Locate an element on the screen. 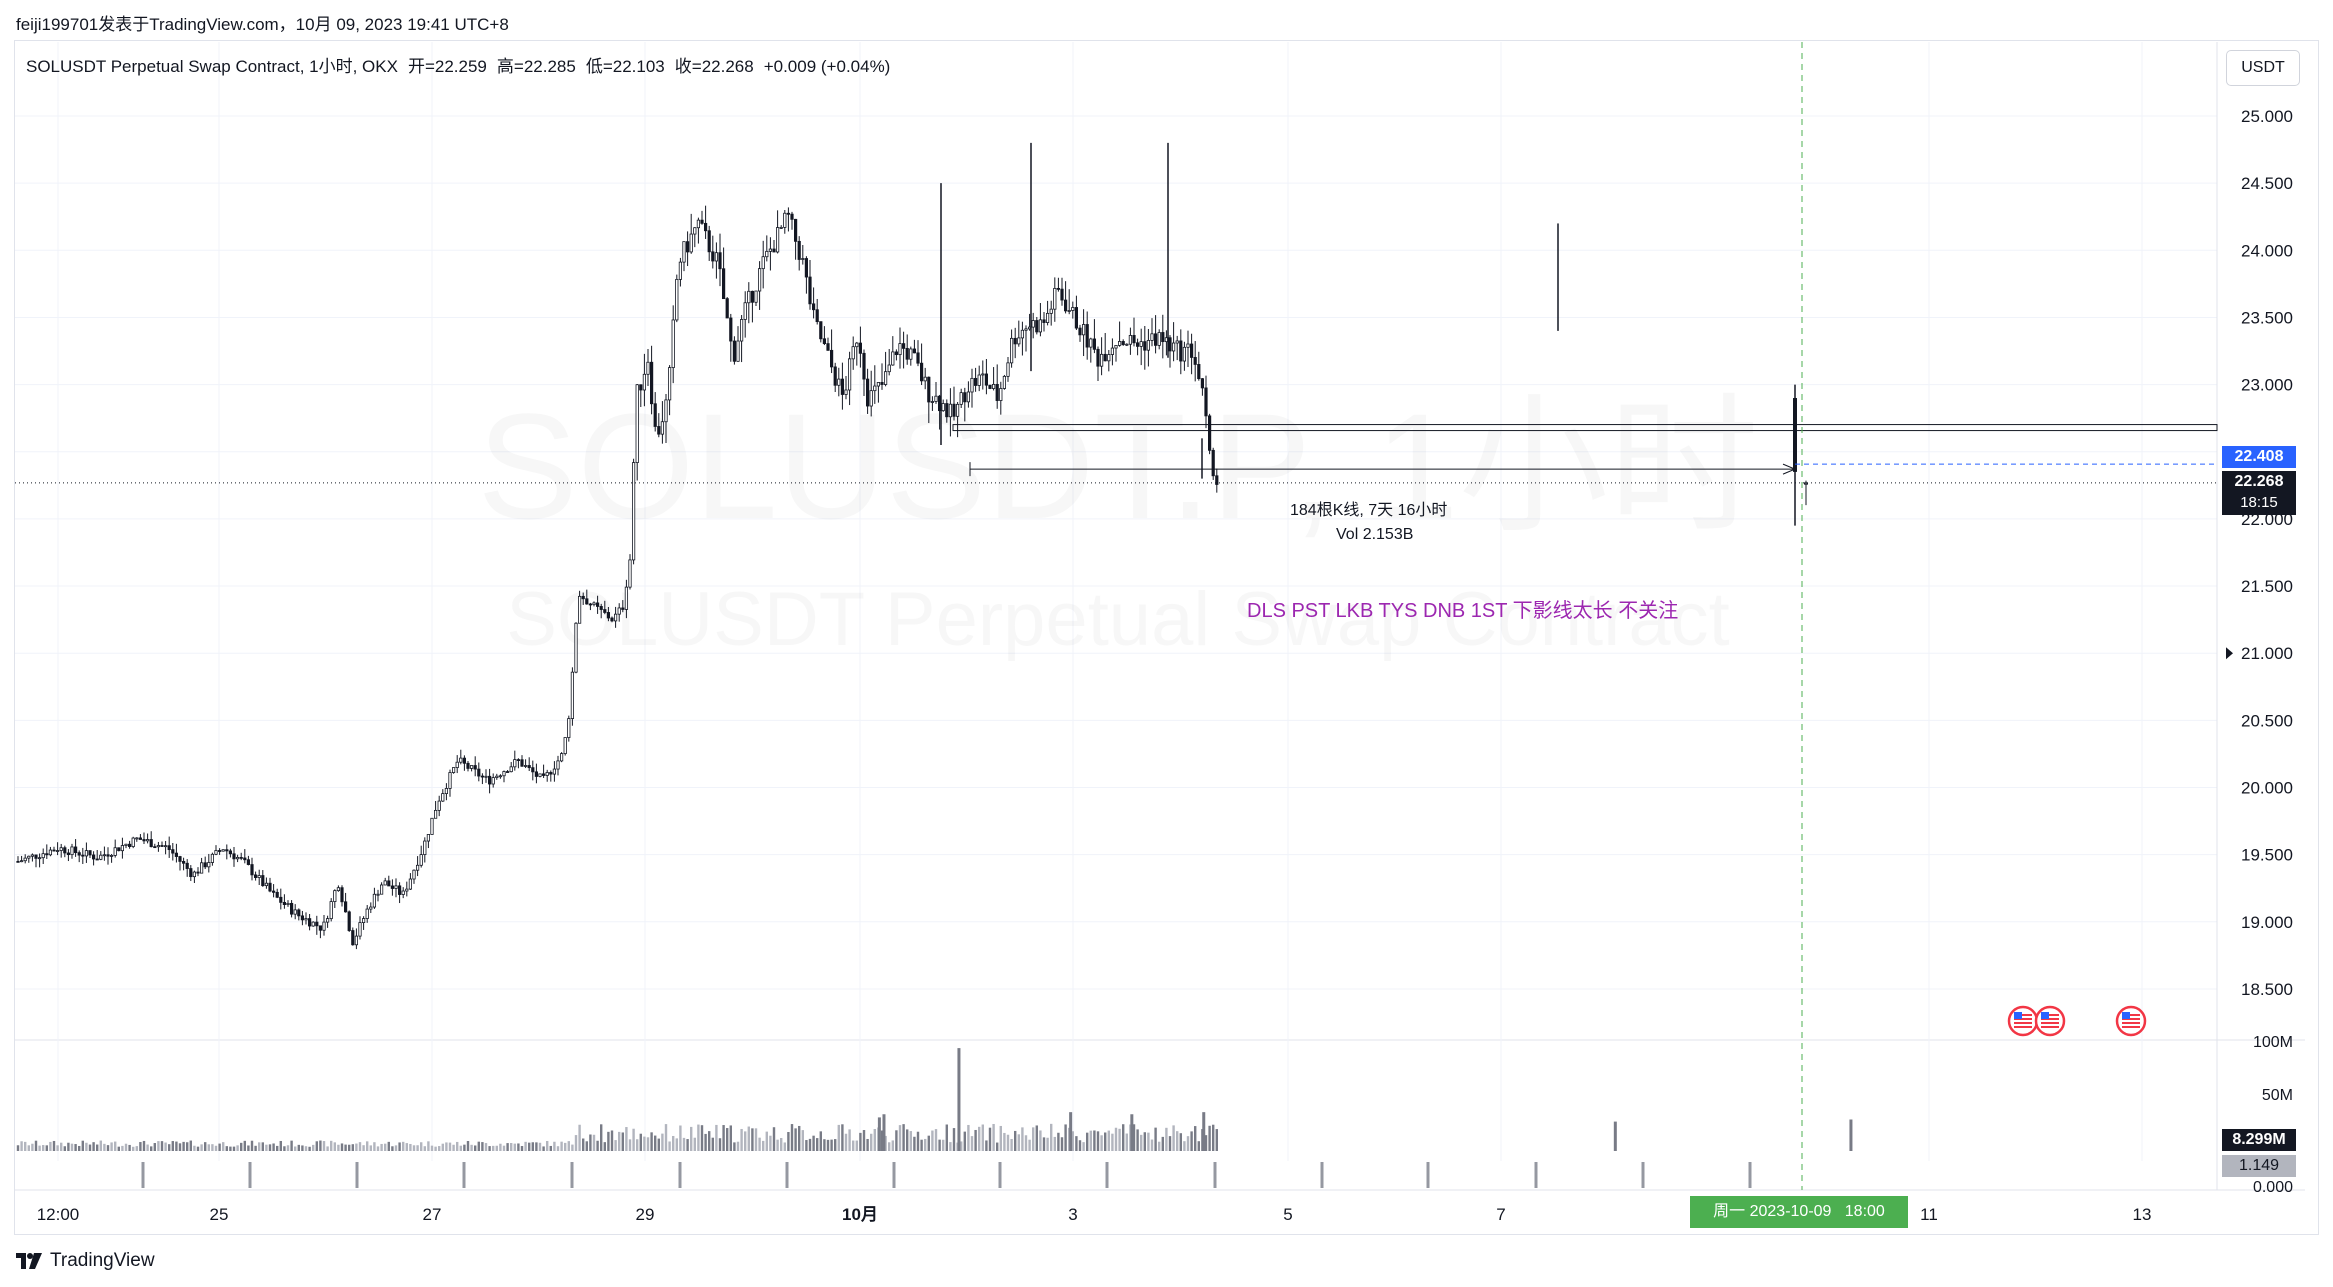 This screenshot has height=1287, width=2333. legend-change: +0.009 (+0.04%) is located at coordinates (827, 66).